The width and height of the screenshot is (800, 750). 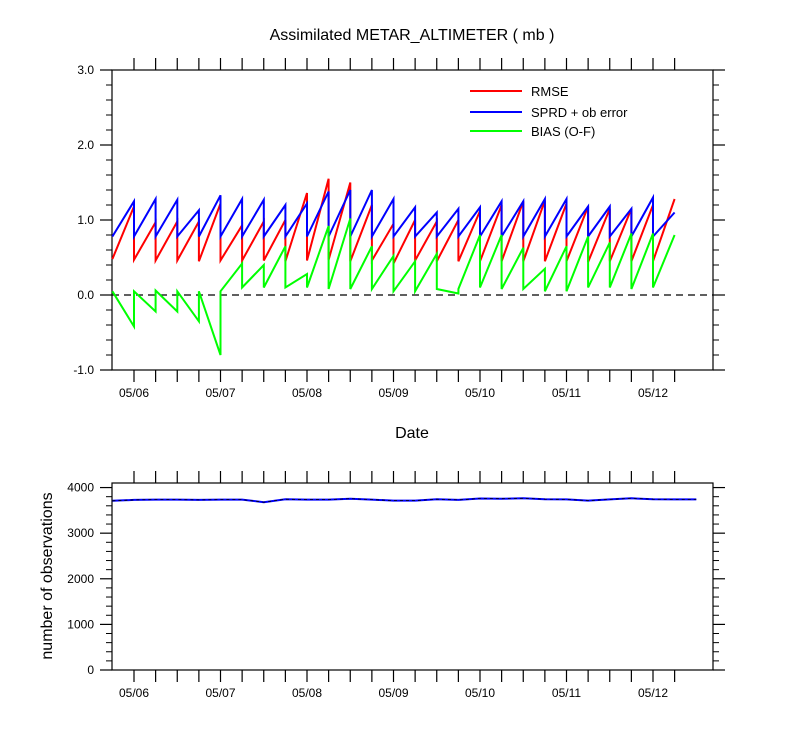 I want to click on series-line-rmse, so click(x=393, y=221).